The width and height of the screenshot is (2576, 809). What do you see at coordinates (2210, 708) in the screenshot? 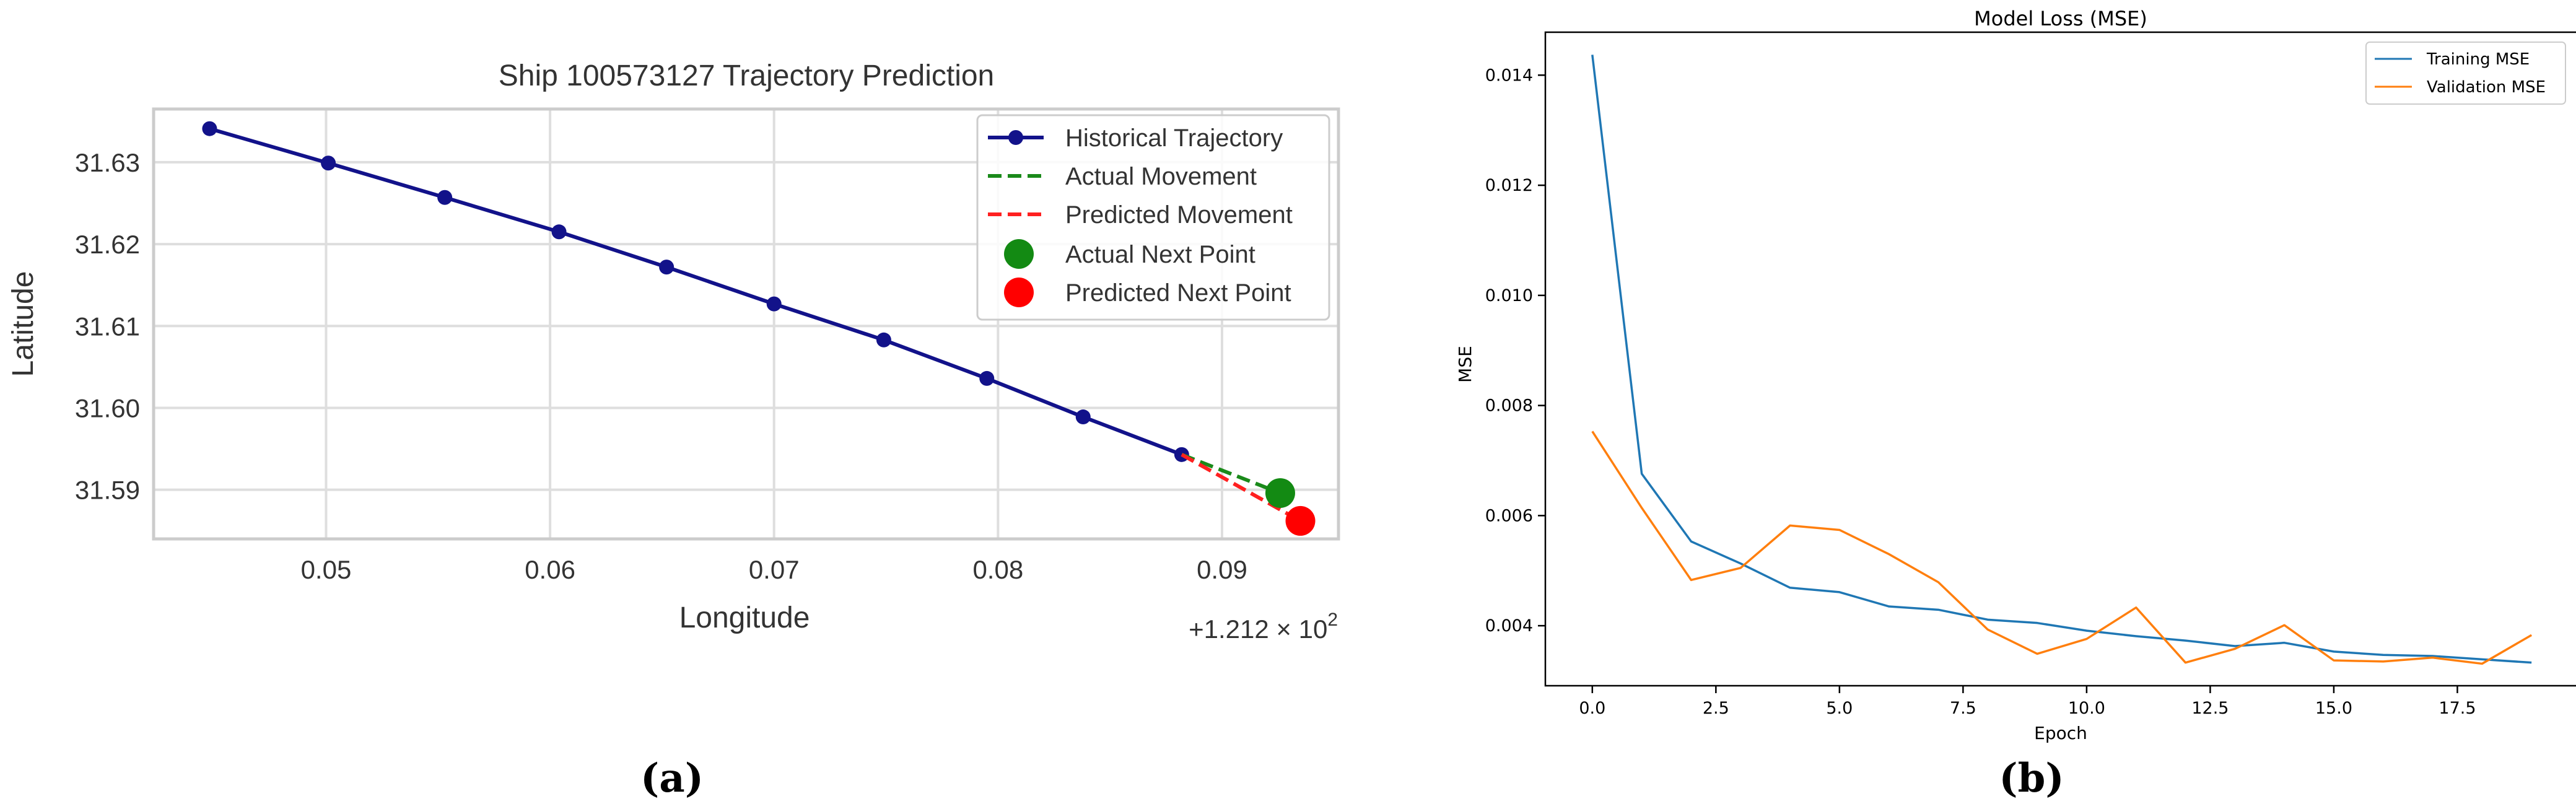
I see `loss-x-tick-label: 12.5` at bounding box center [2210, 708].